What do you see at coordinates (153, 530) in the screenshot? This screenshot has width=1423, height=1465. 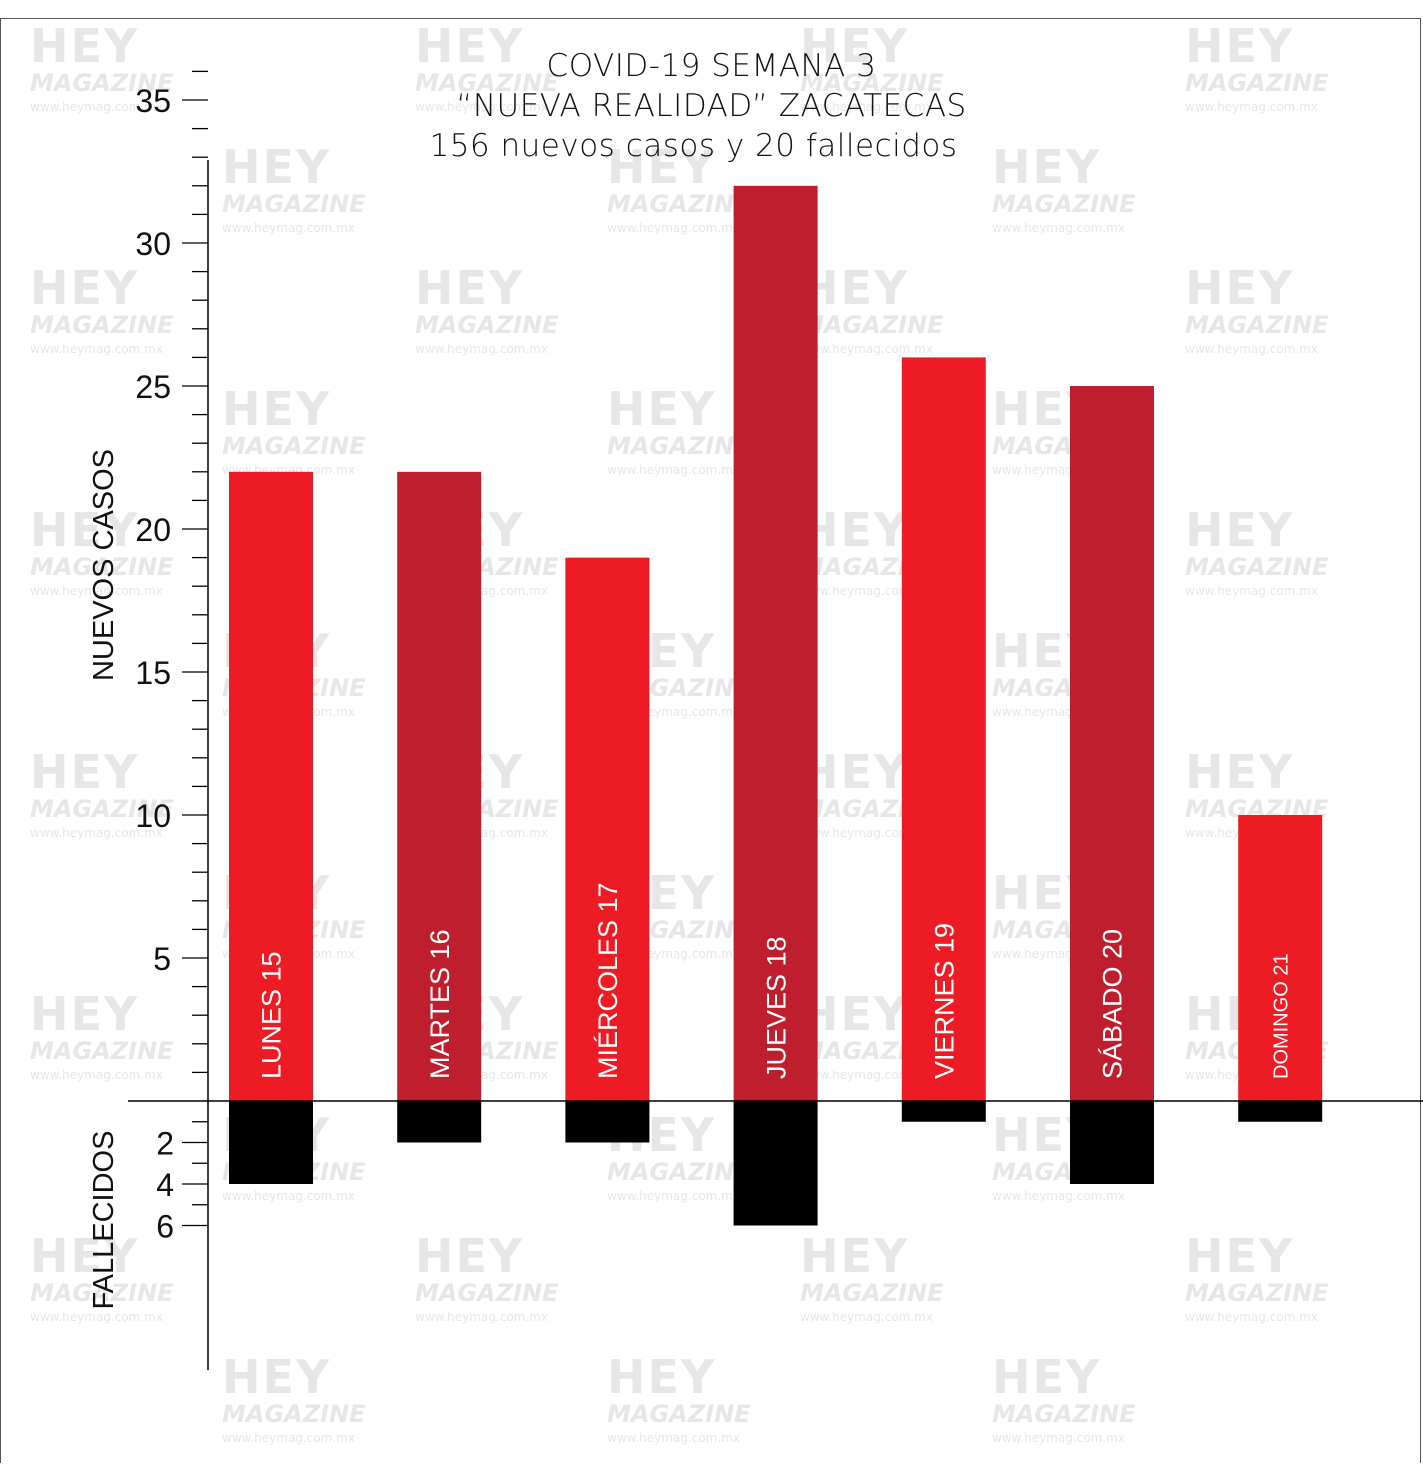 I see `y-tick-label: 20` at bounding box center [153, 530].